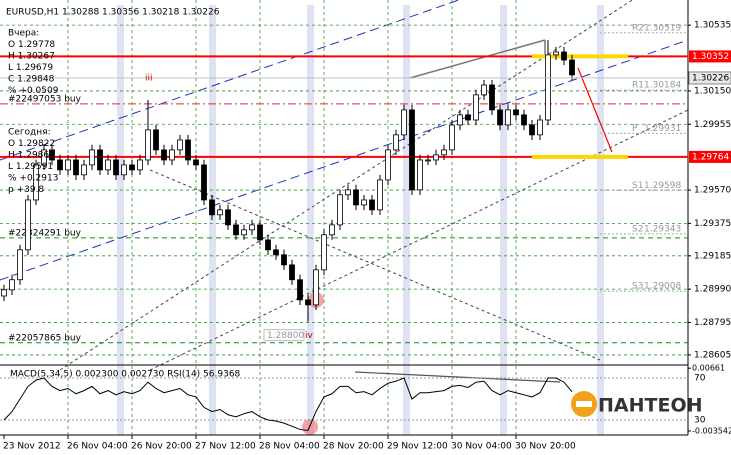 This screenshot has height=455, width=731. I want to click on pivot-value: 1.30184, so click(662, 86).